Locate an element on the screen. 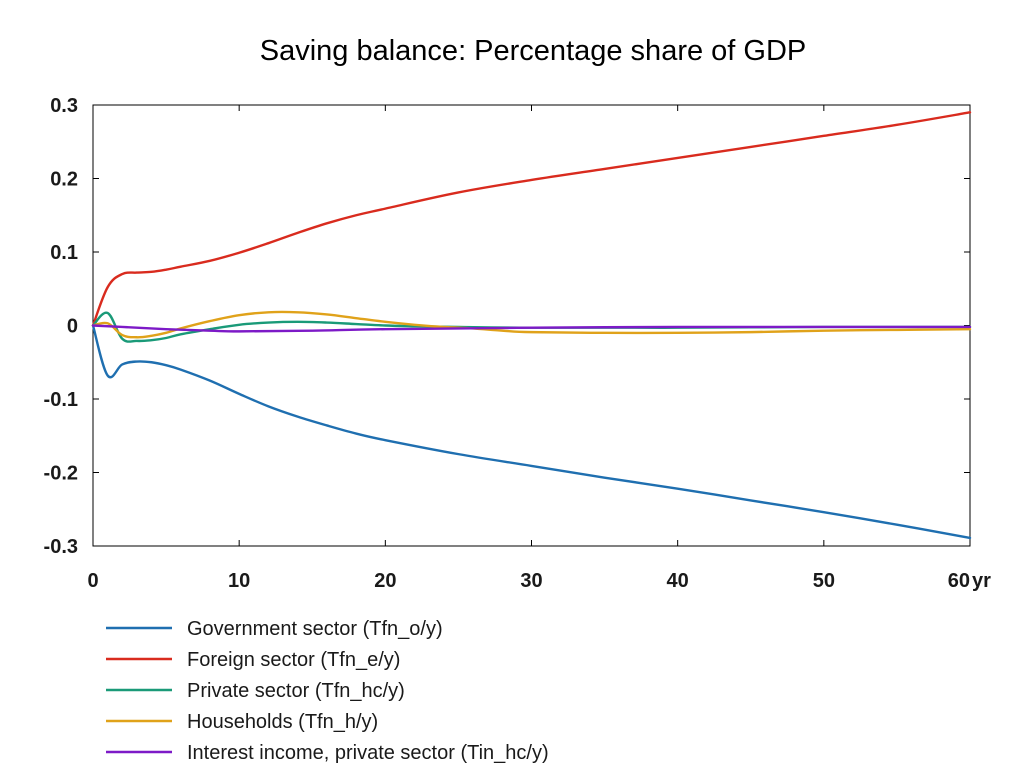  chart-title: Saving balance: Percentage share of GDP is located at coordinates (533, 51).